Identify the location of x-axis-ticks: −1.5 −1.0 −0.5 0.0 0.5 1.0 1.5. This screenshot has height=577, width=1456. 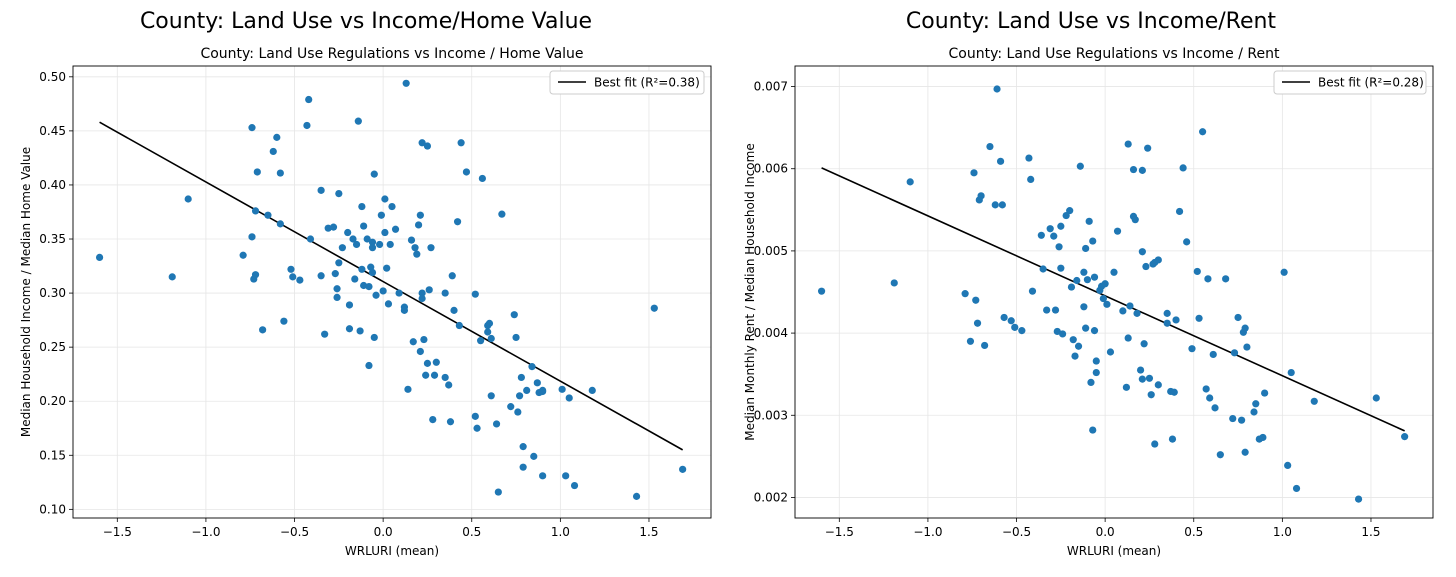
(381, 528).